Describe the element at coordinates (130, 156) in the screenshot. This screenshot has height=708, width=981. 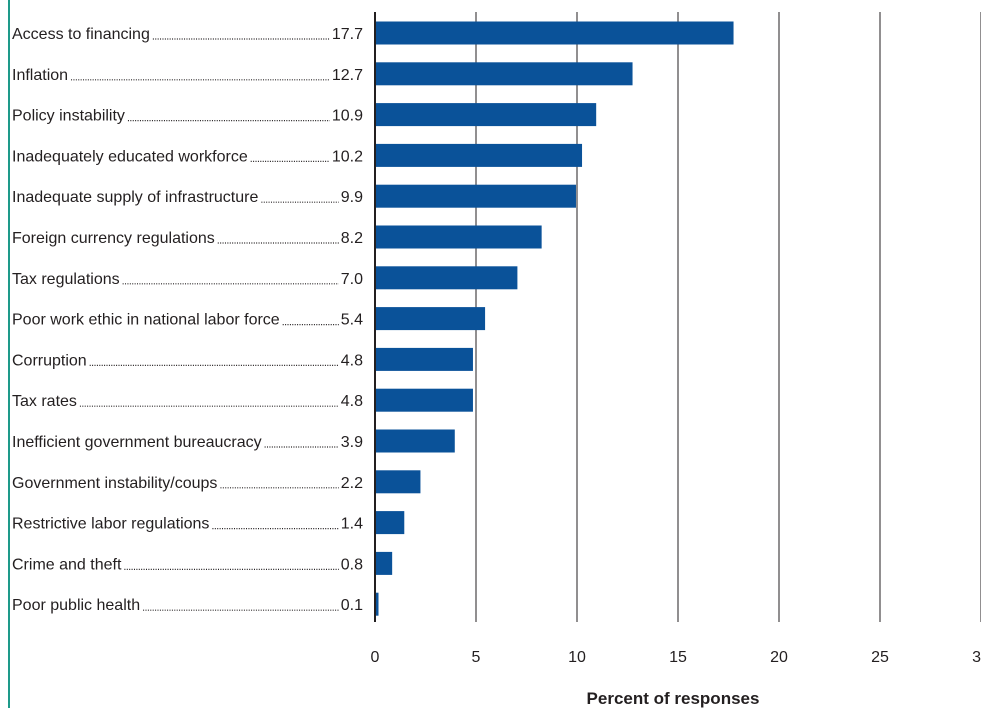
I see `category-label: Inadequately educated workforce` at that location.